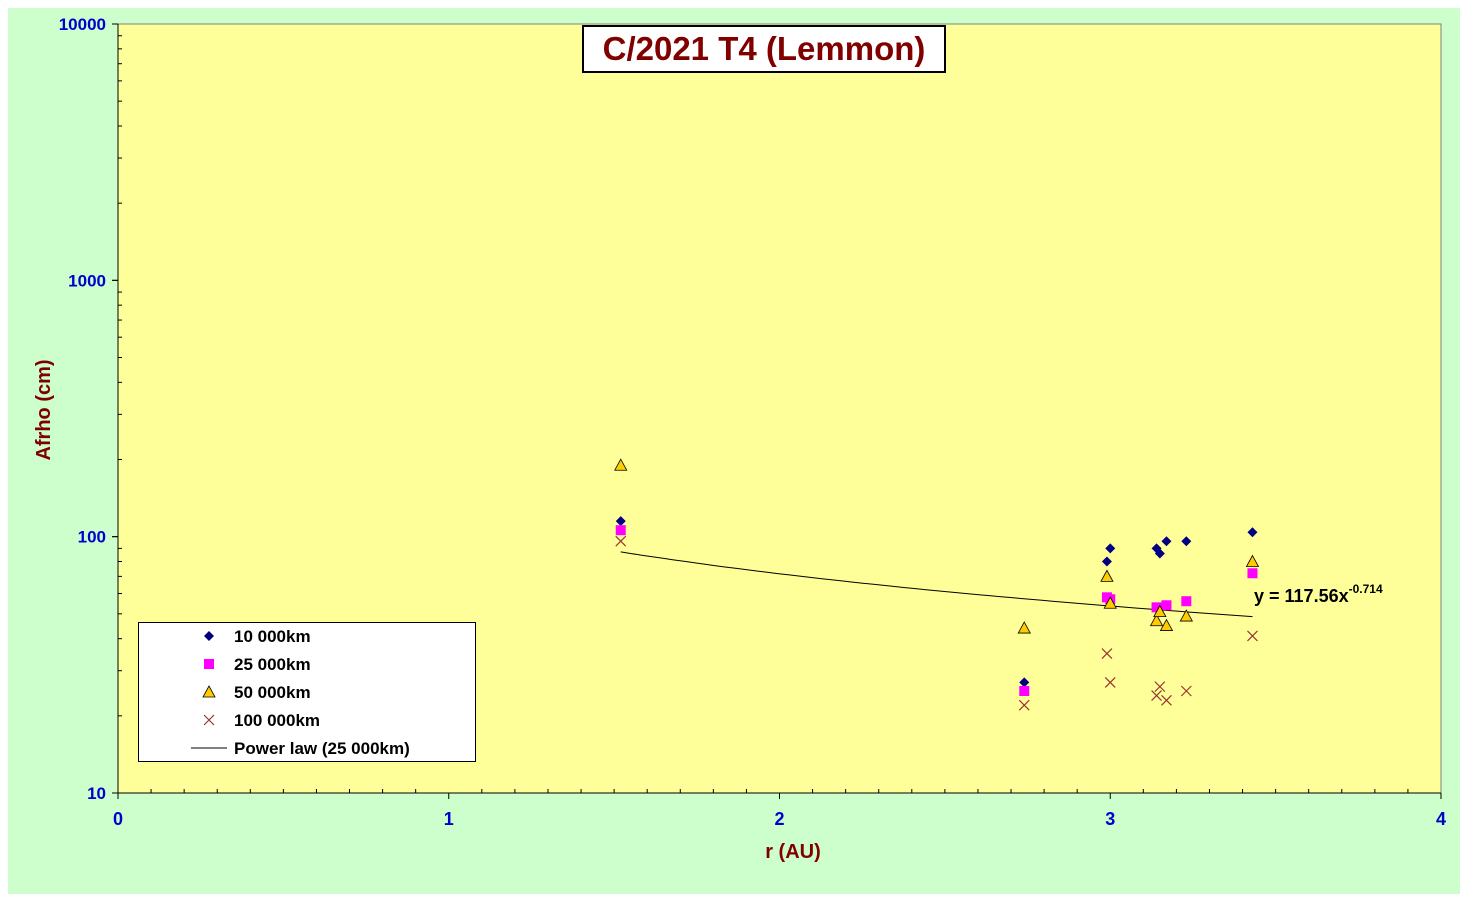 The width and height of the screenshot is (1466, 901). I want to click on legend-label: Power law (25 000km), so click(322, 748).